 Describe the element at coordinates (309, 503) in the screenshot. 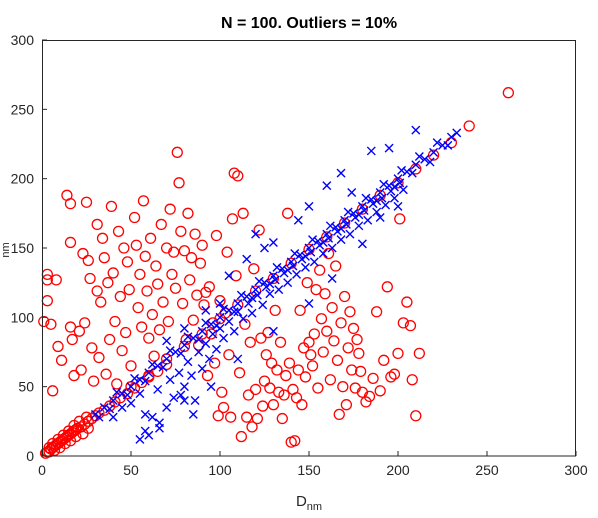

I see `x-axis-label: Dnm` at that location.